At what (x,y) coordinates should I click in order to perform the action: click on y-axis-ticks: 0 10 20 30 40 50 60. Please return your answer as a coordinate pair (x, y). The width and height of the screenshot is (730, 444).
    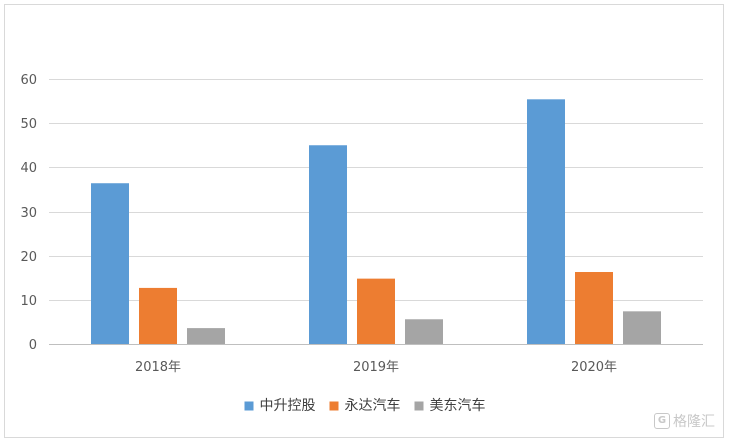
    Looking at the image, I should click on (28, 213).